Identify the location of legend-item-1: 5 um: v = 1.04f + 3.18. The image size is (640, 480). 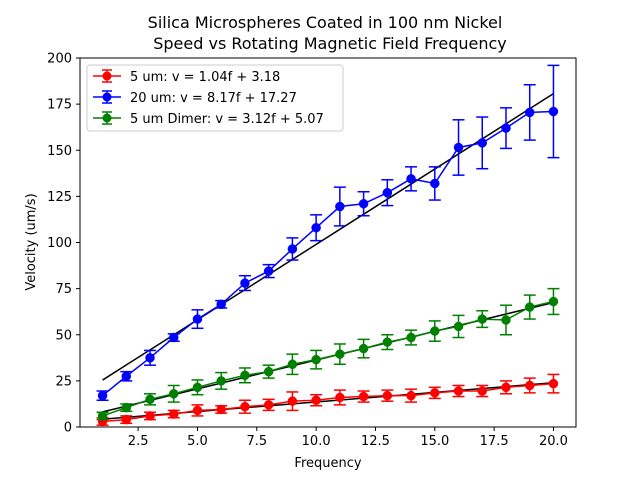
(186, 77).